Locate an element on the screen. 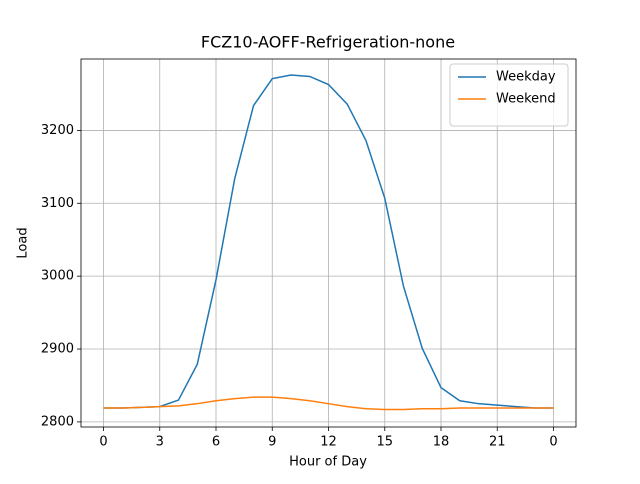  y-tick-label: 2800 is located at coordinates (57, 421).